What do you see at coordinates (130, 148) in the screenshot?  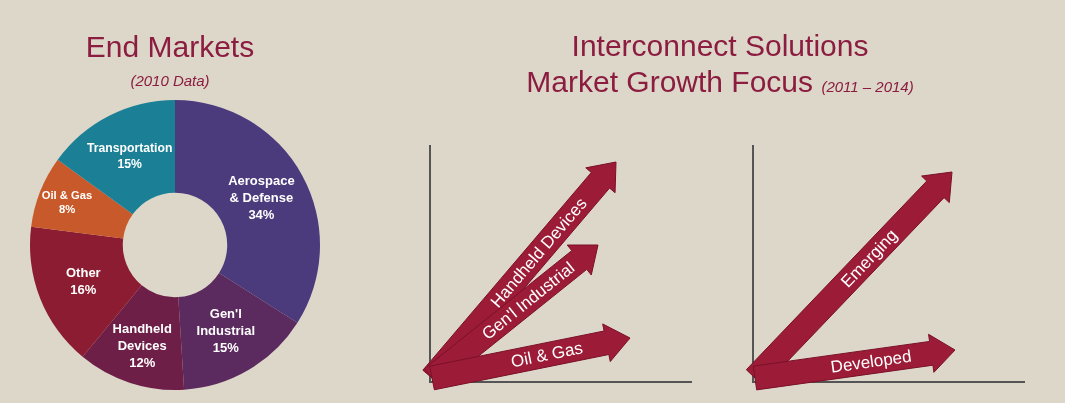 I see `slice-label: Transportation` at bounding box center [130, 148].